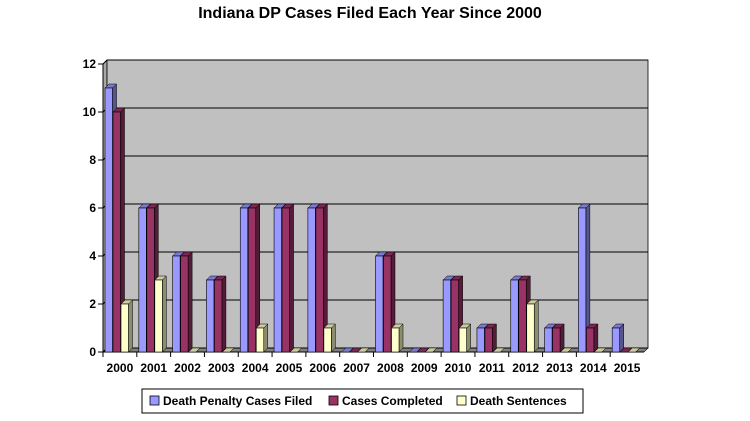  I want to click on x-tick-label: 2001, so click(153, 368).